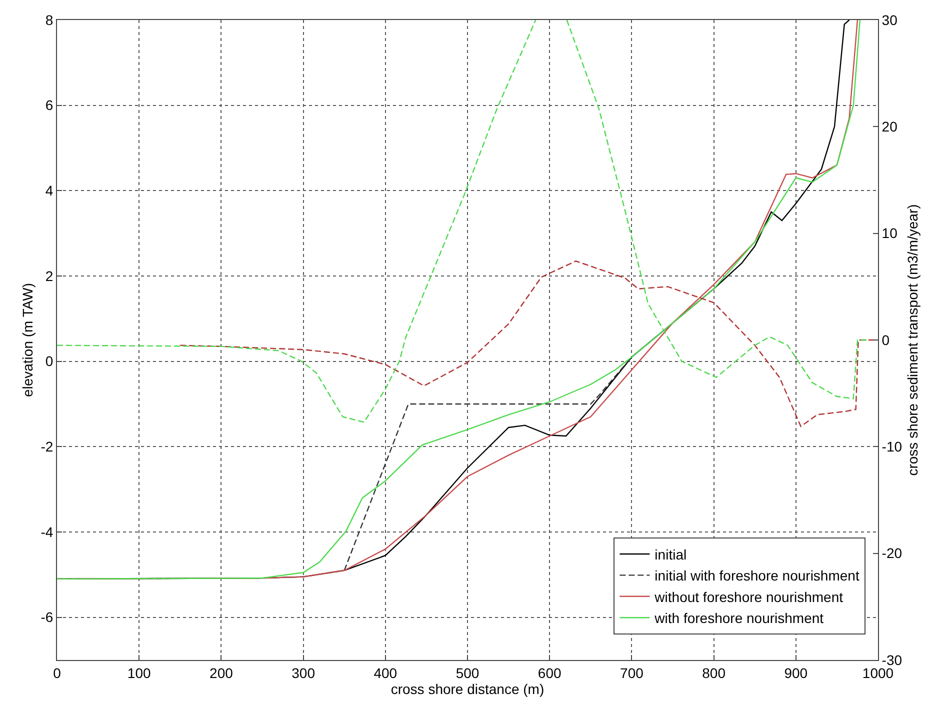  I want to click on x-tick-label: 500, so click(468, 672).